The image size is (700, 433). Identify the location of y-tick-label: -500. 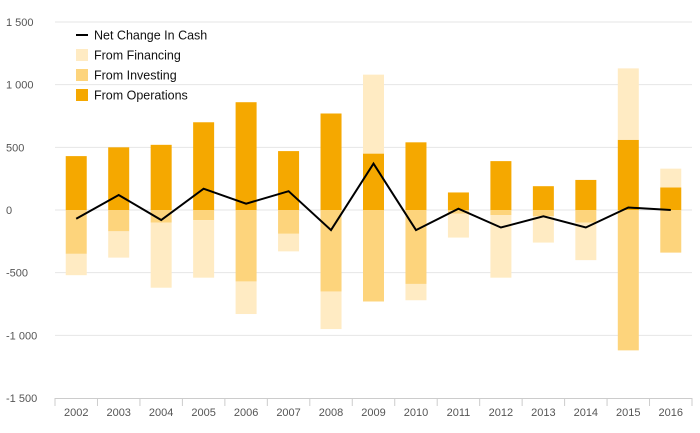
(17, 274).